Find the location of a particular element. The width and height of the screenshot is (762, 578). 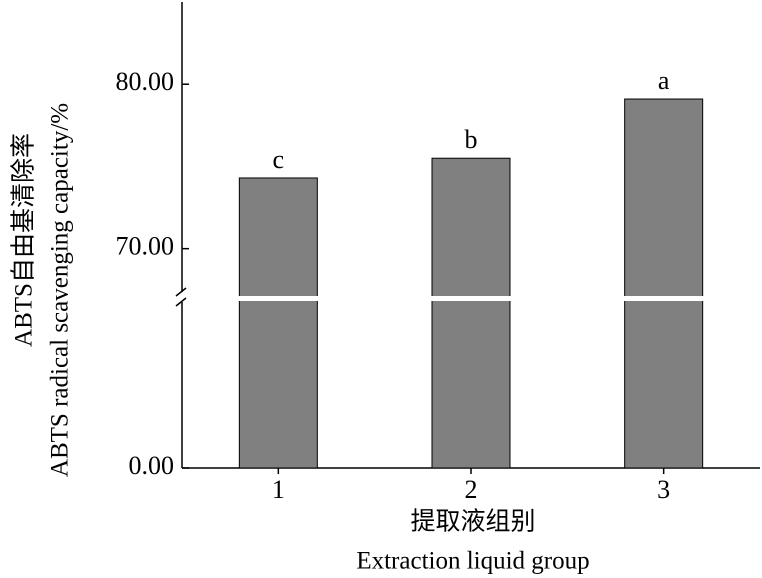

y-axis-title: ABTS radical scavenging capacity/% is located at coordinates (60, 290).